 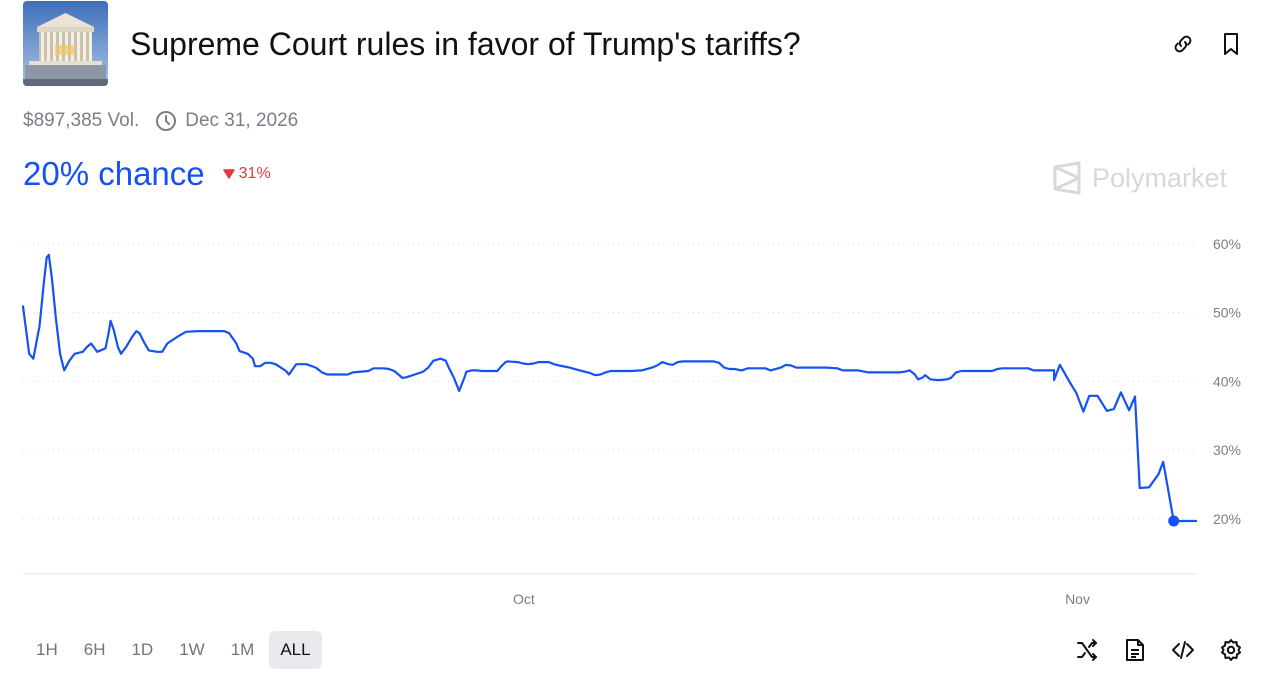 I want to click on timeframe-selector: 1H 6H 1D 1W 1M ALL, so click(x=175, y=650).